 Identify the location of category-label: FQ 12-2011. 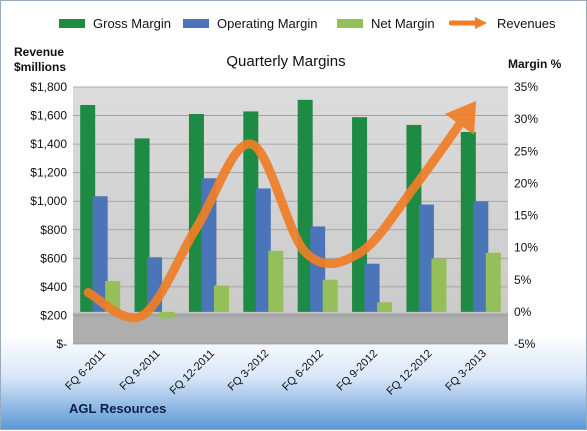
(192, 372).